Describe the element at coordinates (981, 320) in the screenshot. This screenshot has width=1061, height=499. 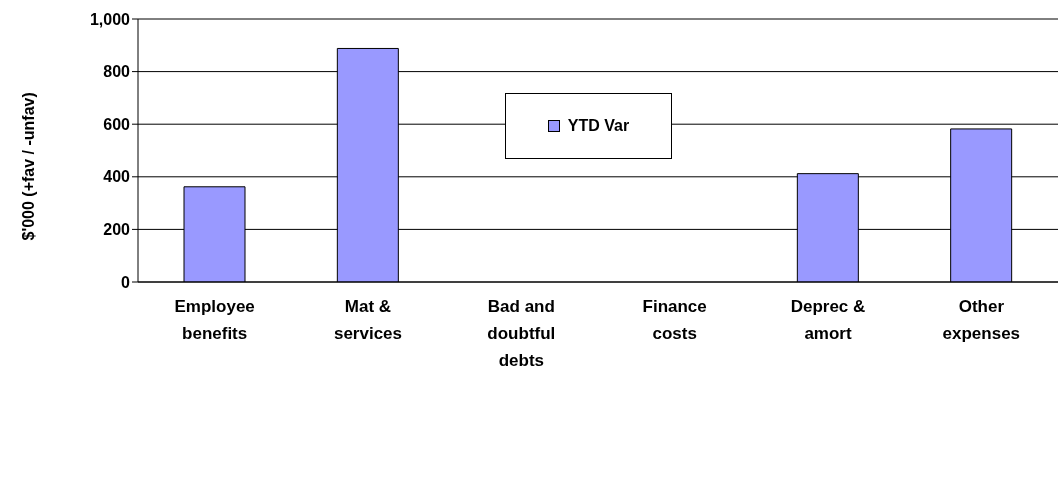
I see `x-tick-label: Other expenses` at that location.